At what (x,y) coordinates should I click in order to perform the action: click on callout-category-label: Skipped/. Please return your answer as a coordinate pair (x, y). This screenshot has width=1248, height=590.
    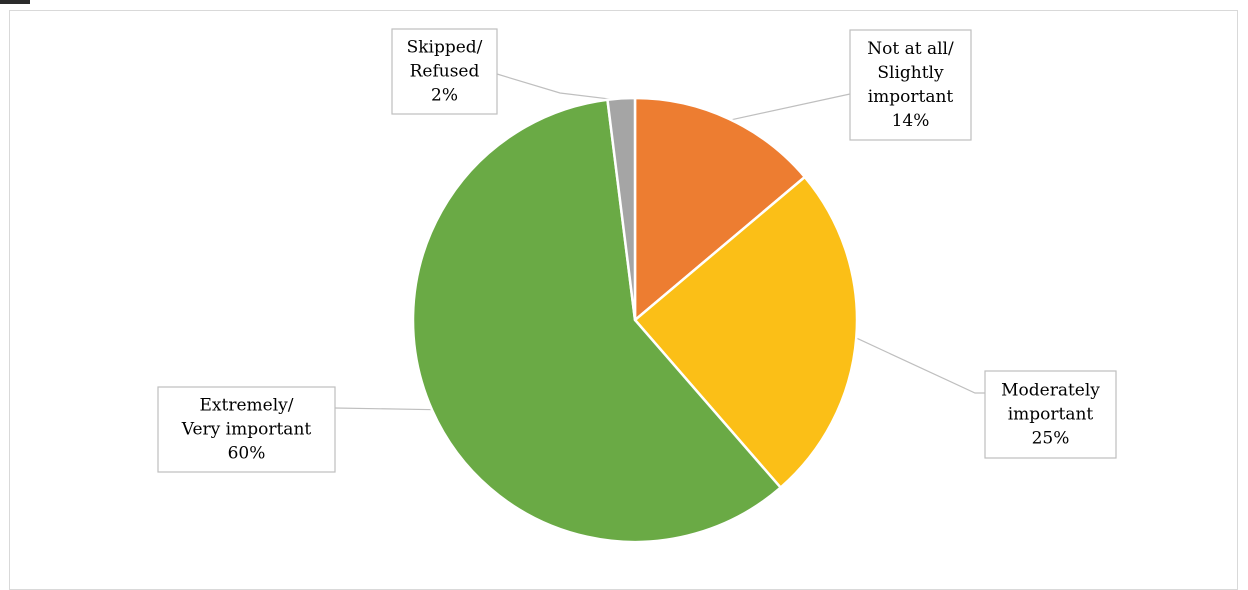
    Looking at the image, I should click on (445, 48).